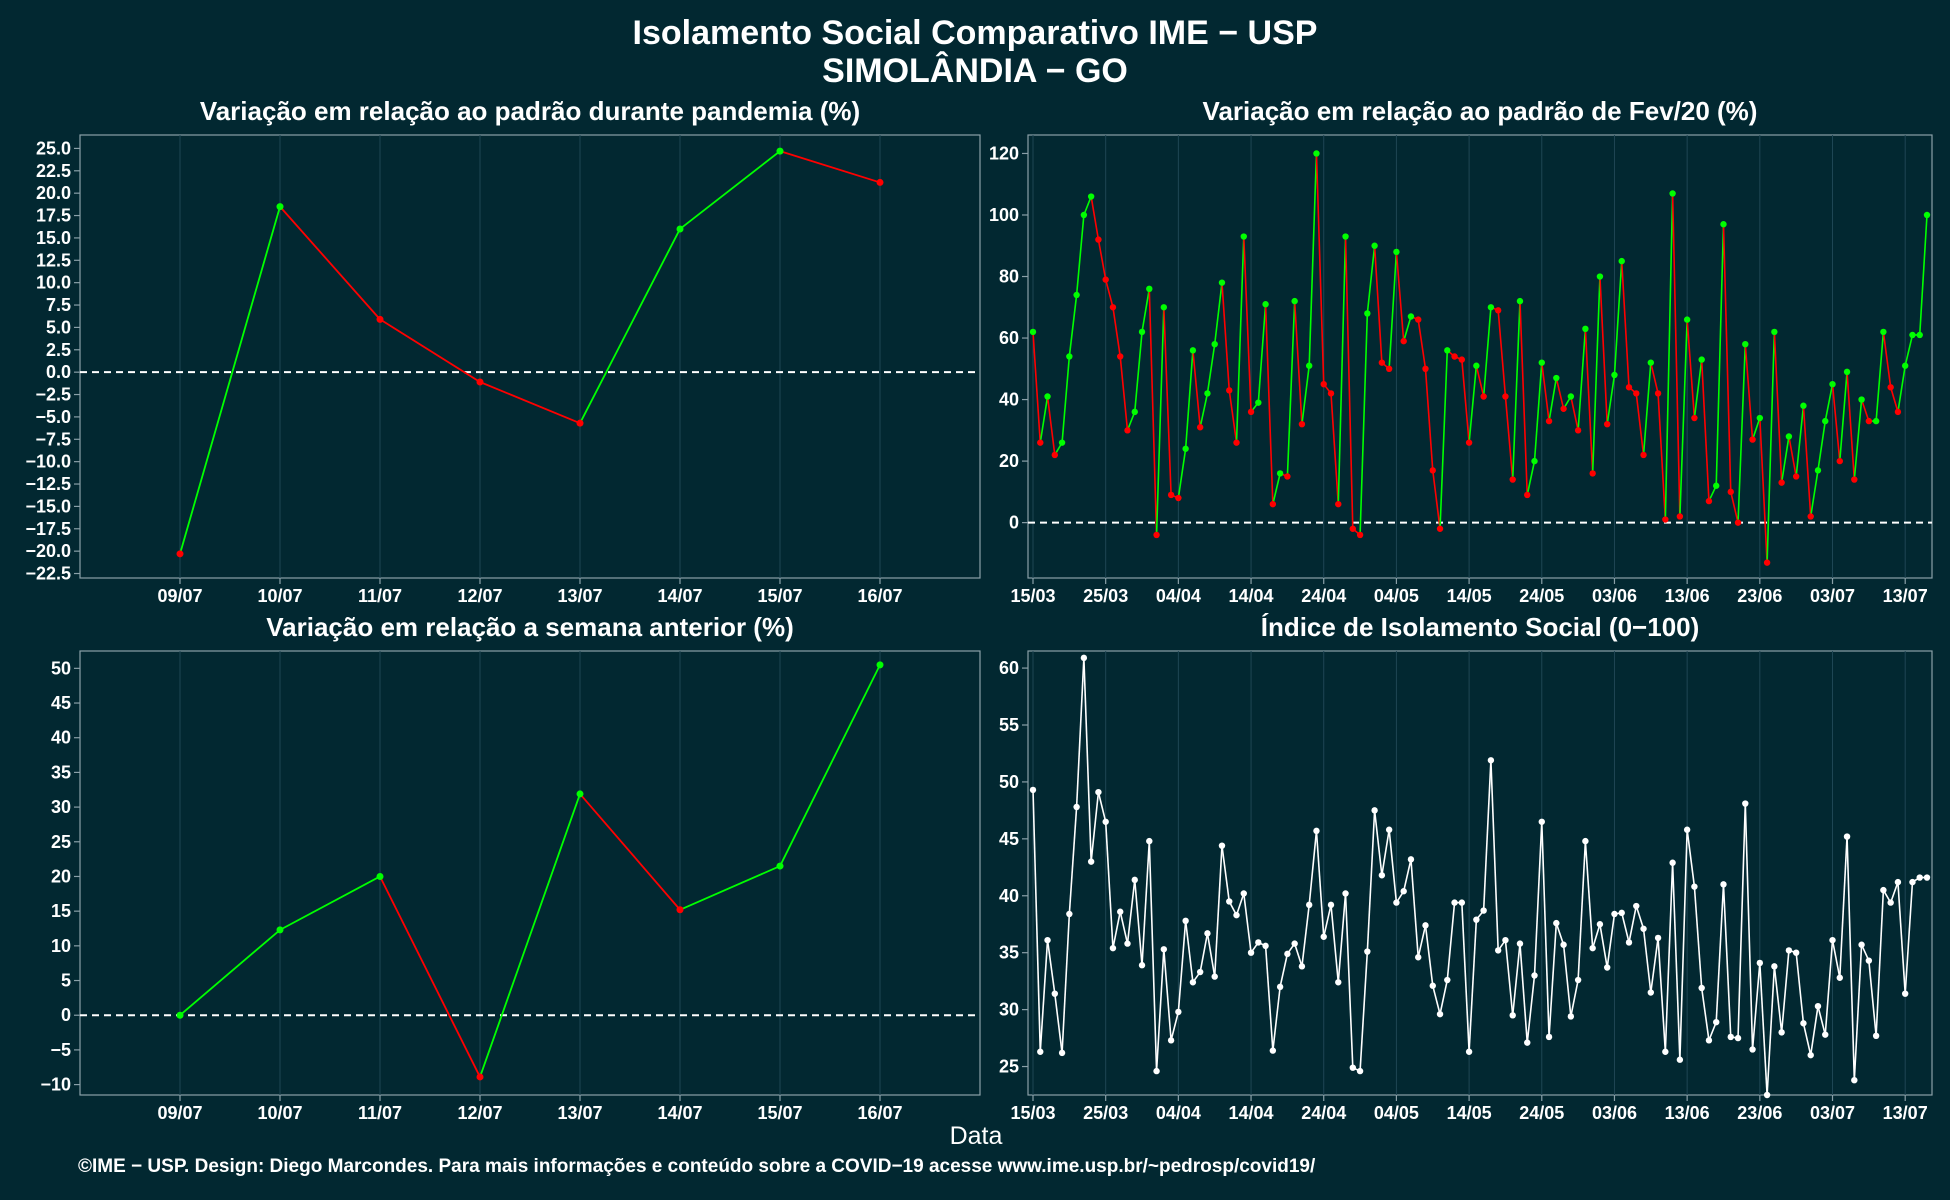 Image resolution: width=1950 pixels, height=1200 pixels. What do you see at coordinates (380, 1113) in the screenshot?
I see `x-tick-label: 11/07` at bounding box center [380, 1113].